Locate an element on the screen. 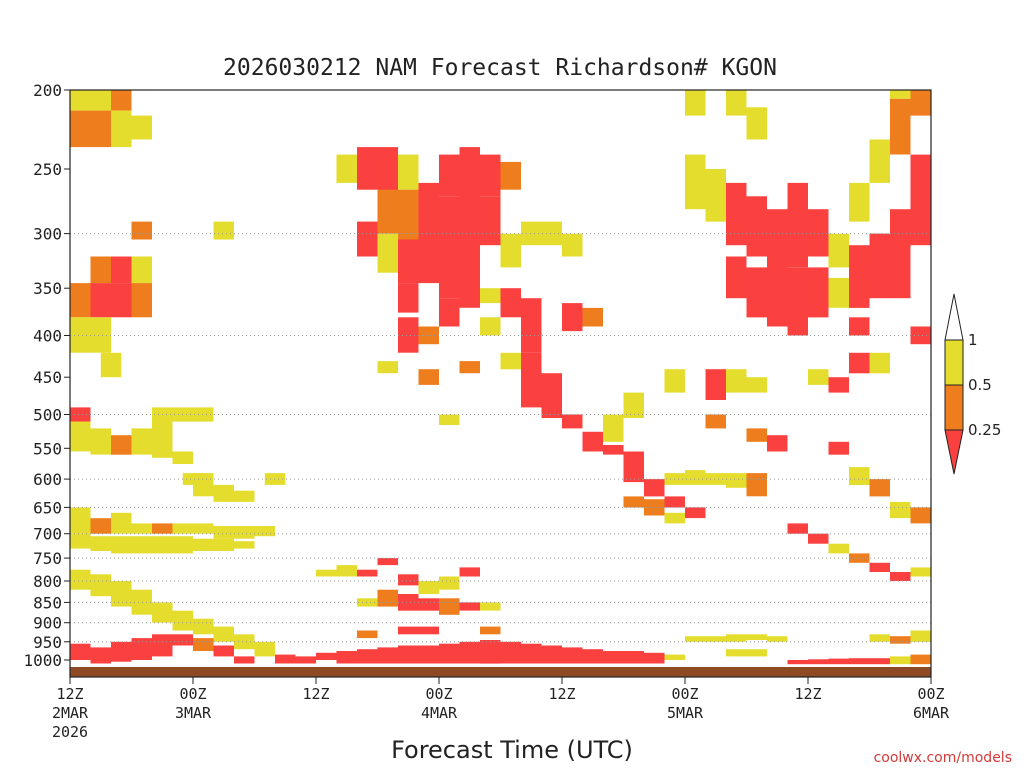  x-tick-label: 3MAR is located at coordinates (193, 713).